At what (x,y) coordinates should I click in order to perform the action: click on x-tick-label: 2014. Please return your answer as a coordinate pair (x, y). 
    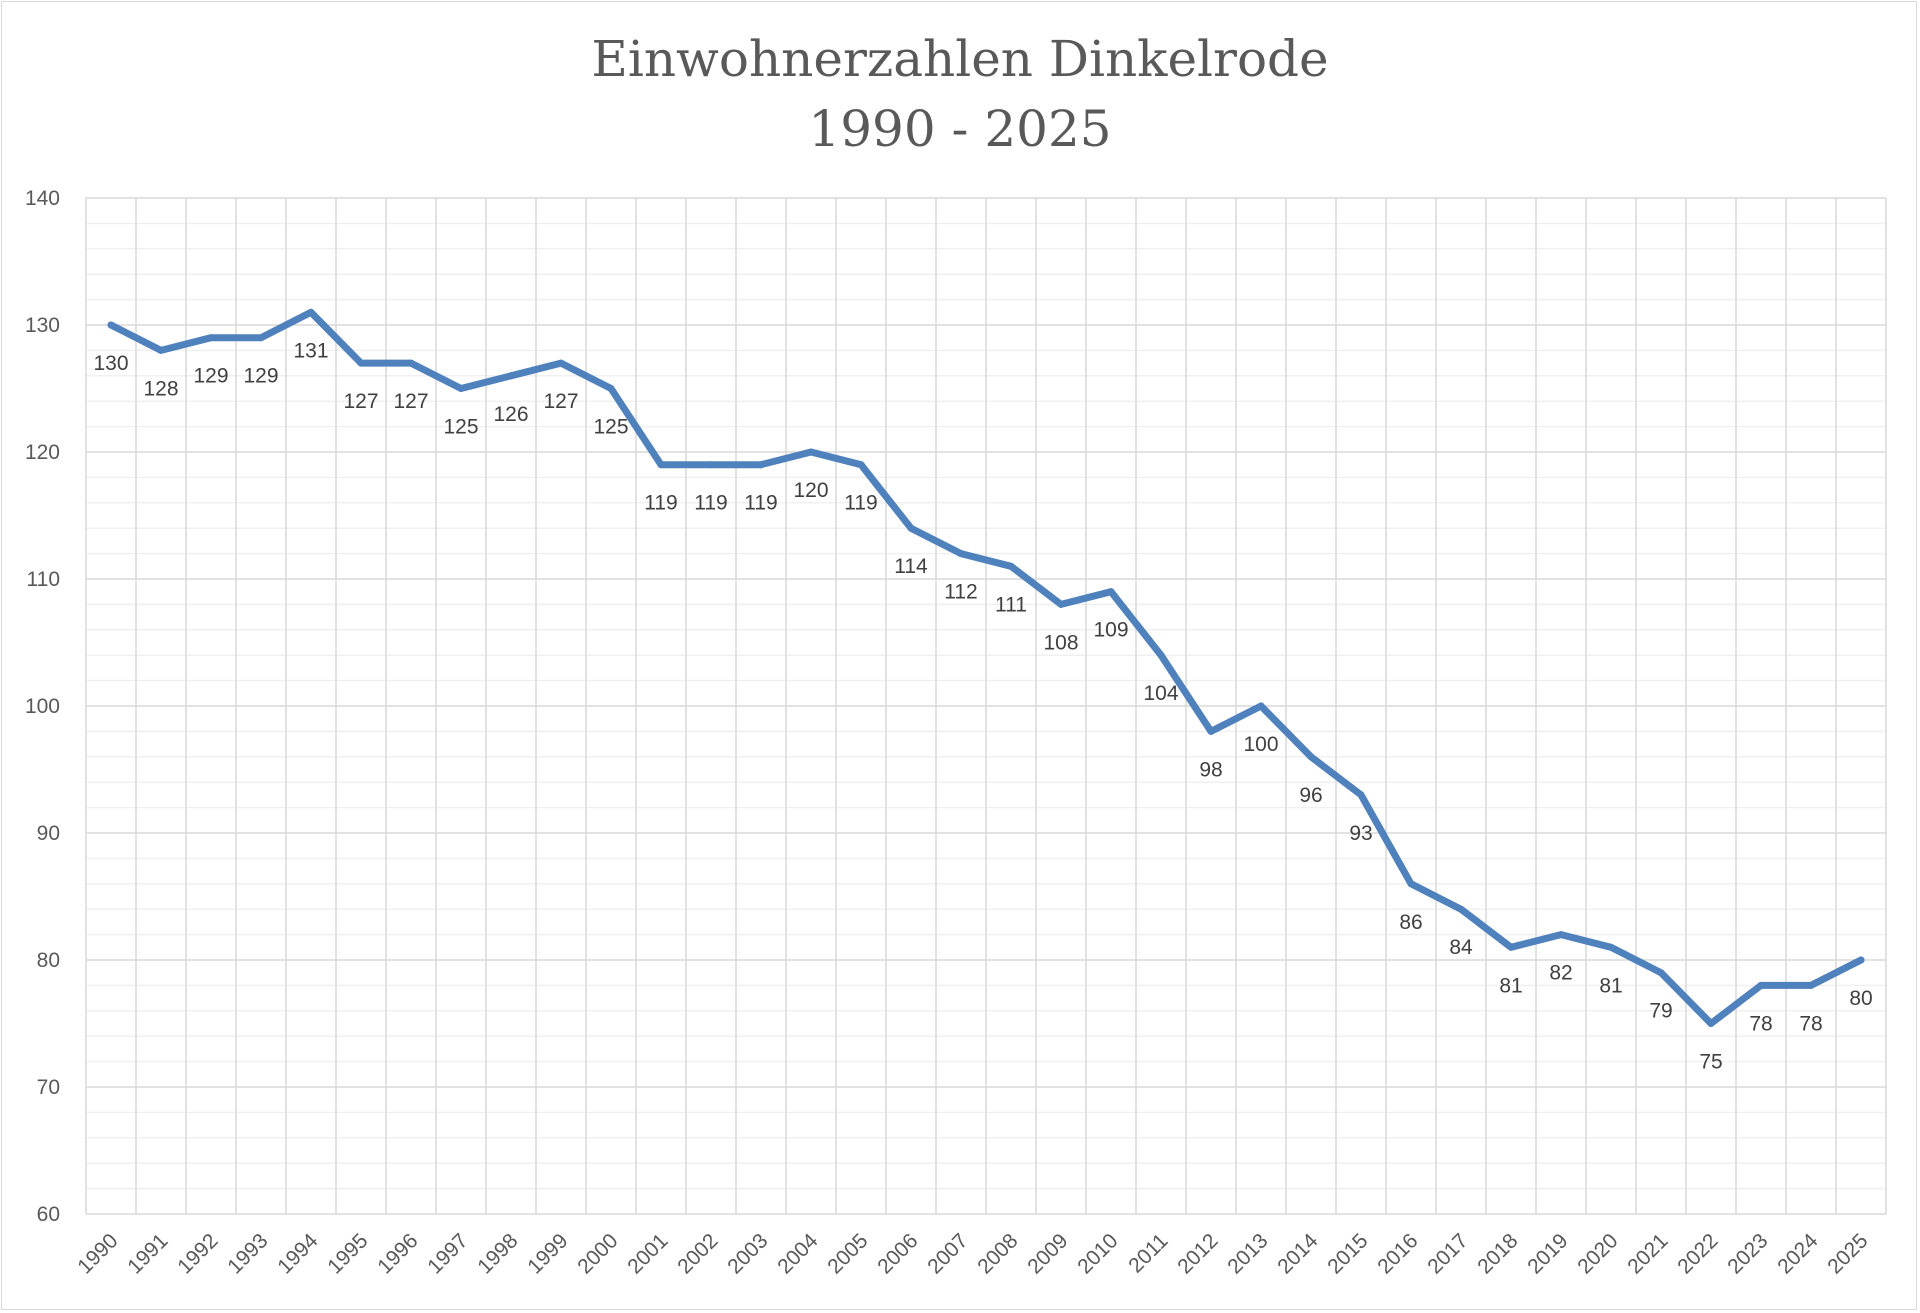
    Looking at the image, I should click on (1298, 1254).